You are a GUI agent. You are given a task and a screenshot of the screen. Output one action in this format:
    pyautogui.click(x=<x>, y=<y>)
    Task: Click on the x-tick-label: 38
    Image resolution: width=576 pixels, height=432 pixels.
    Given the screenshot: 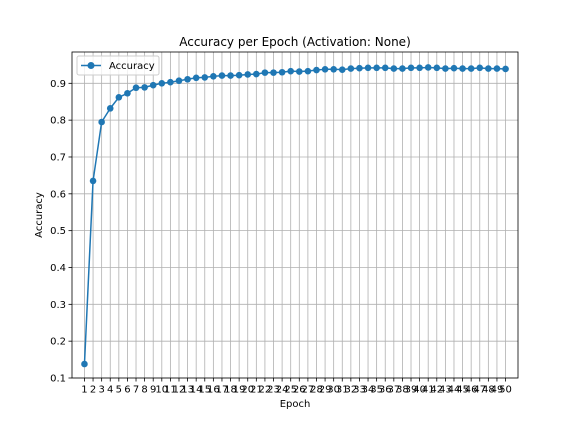 What is the action you would take?
    pyautogui.click(x=402, y=390)
    